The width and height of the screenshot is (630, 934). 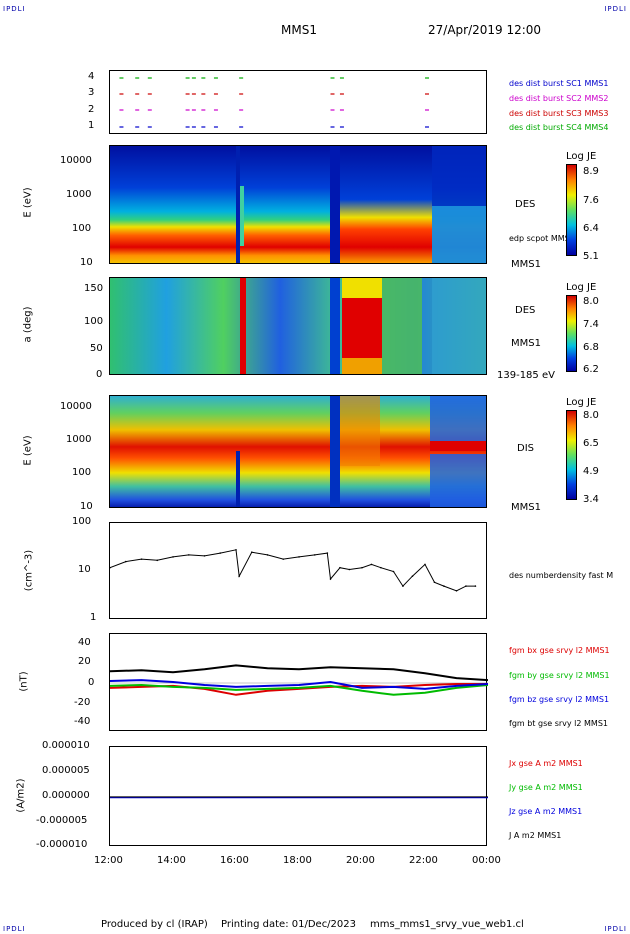 I want to click on current-plot-svg, so click(x=299, y=797).